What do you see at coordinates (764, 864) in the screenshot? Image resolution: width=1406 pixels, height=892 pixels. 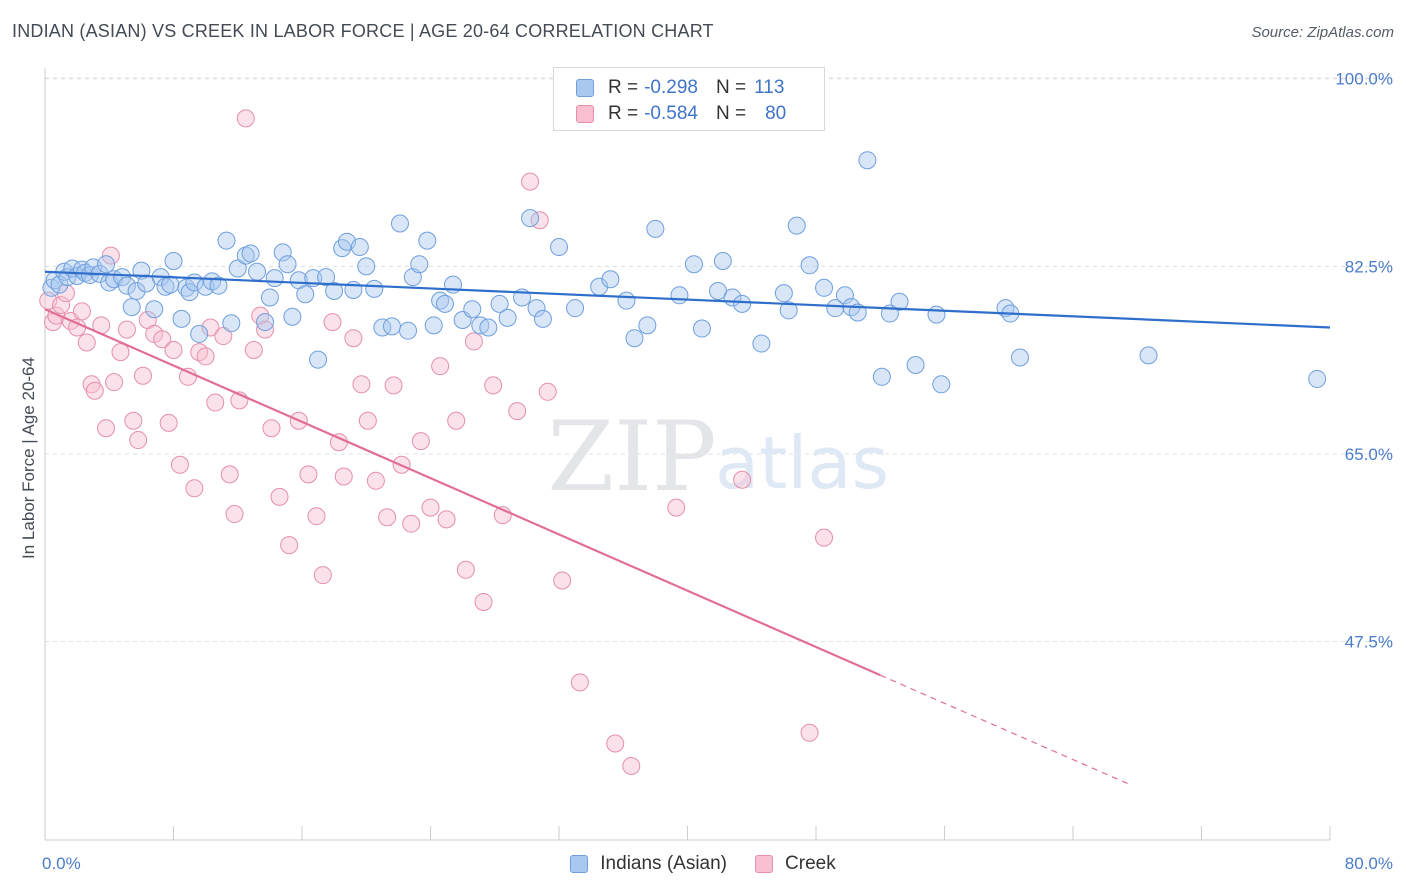 I see `legend-swatch-creek` at bounding box center [764, 864].